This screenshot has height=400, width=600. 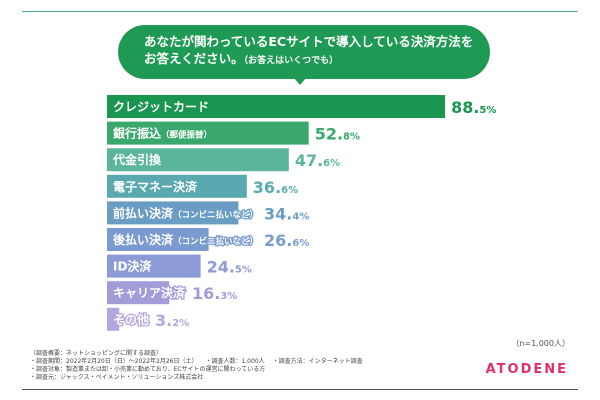 I want to click on value-label: 16.3%, so click(x=214, y=293).